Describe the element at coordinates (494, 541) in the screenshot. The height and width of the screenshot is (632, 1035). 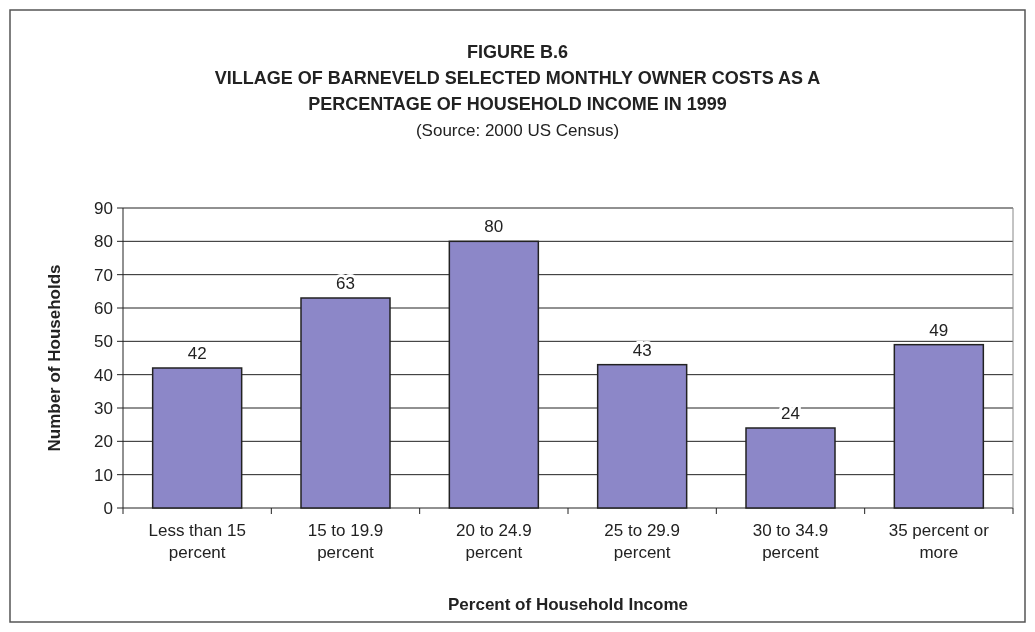
I see `x-tick-label: 20 to 24.9 percent` at that location.